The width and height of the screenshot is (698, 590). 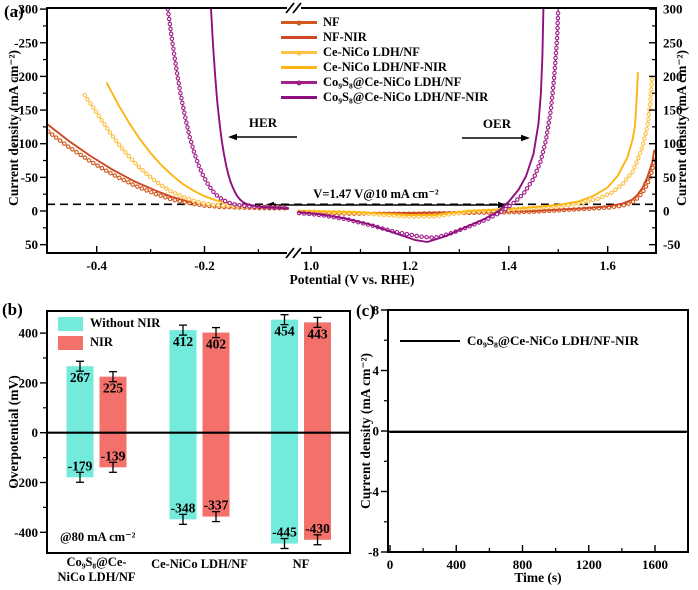 I want to click on panel-c-ylabel: Current density (mA cm⁻²), so click(x=365, y=431).